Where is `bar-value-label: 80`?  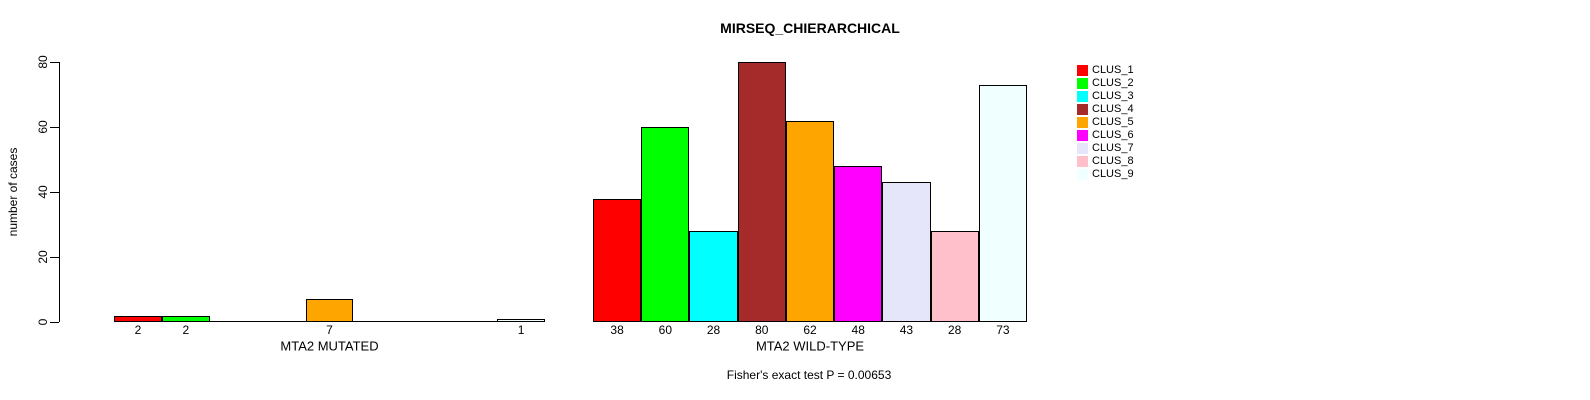 bar-value-label: 80 is located at coordinates (762, 330).